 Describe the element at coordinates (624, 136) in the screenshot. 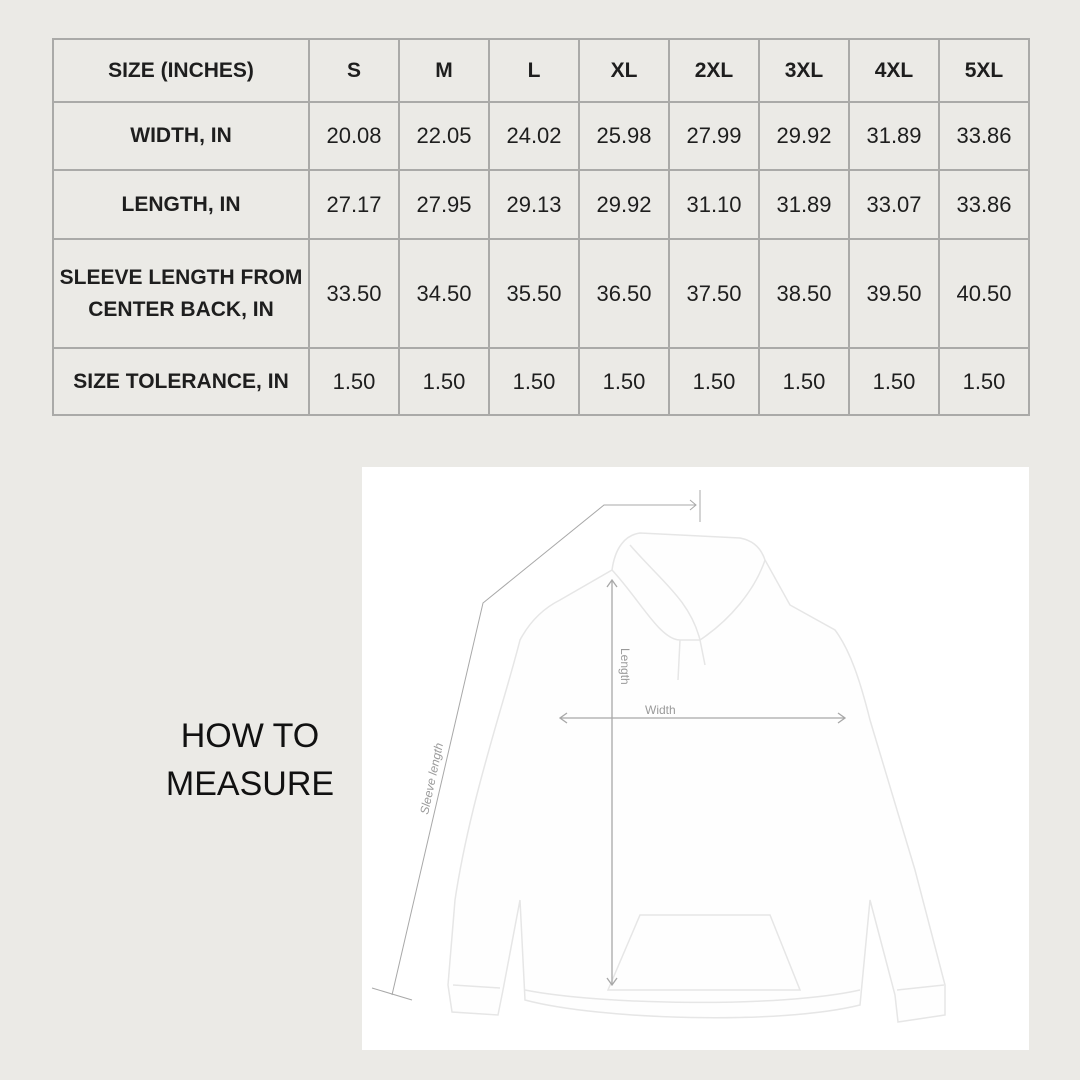

I see `table-cell: 25.98` at that location.